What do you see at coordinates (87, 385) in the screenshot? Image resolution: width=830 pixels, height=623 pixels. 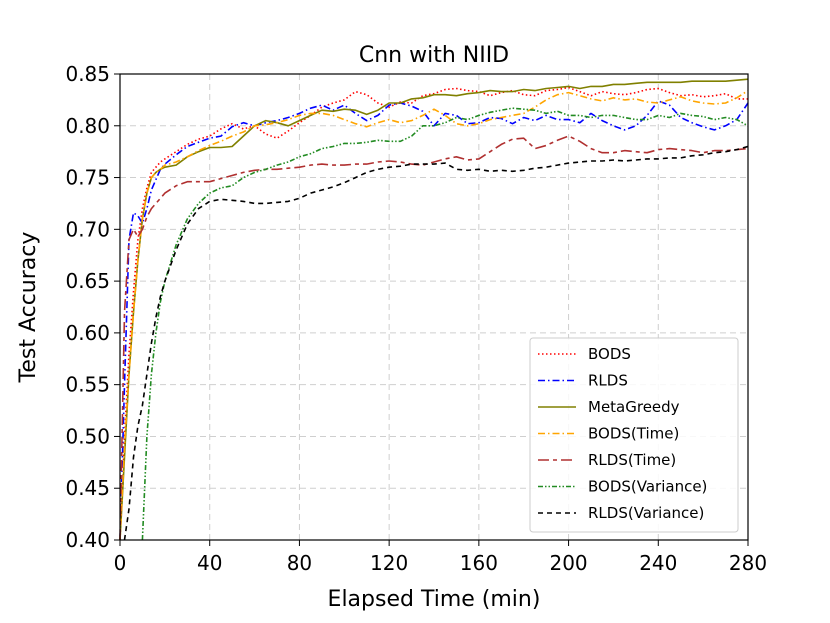 I see `y-tick-label: 0.55` at bounding box center [87, 385].